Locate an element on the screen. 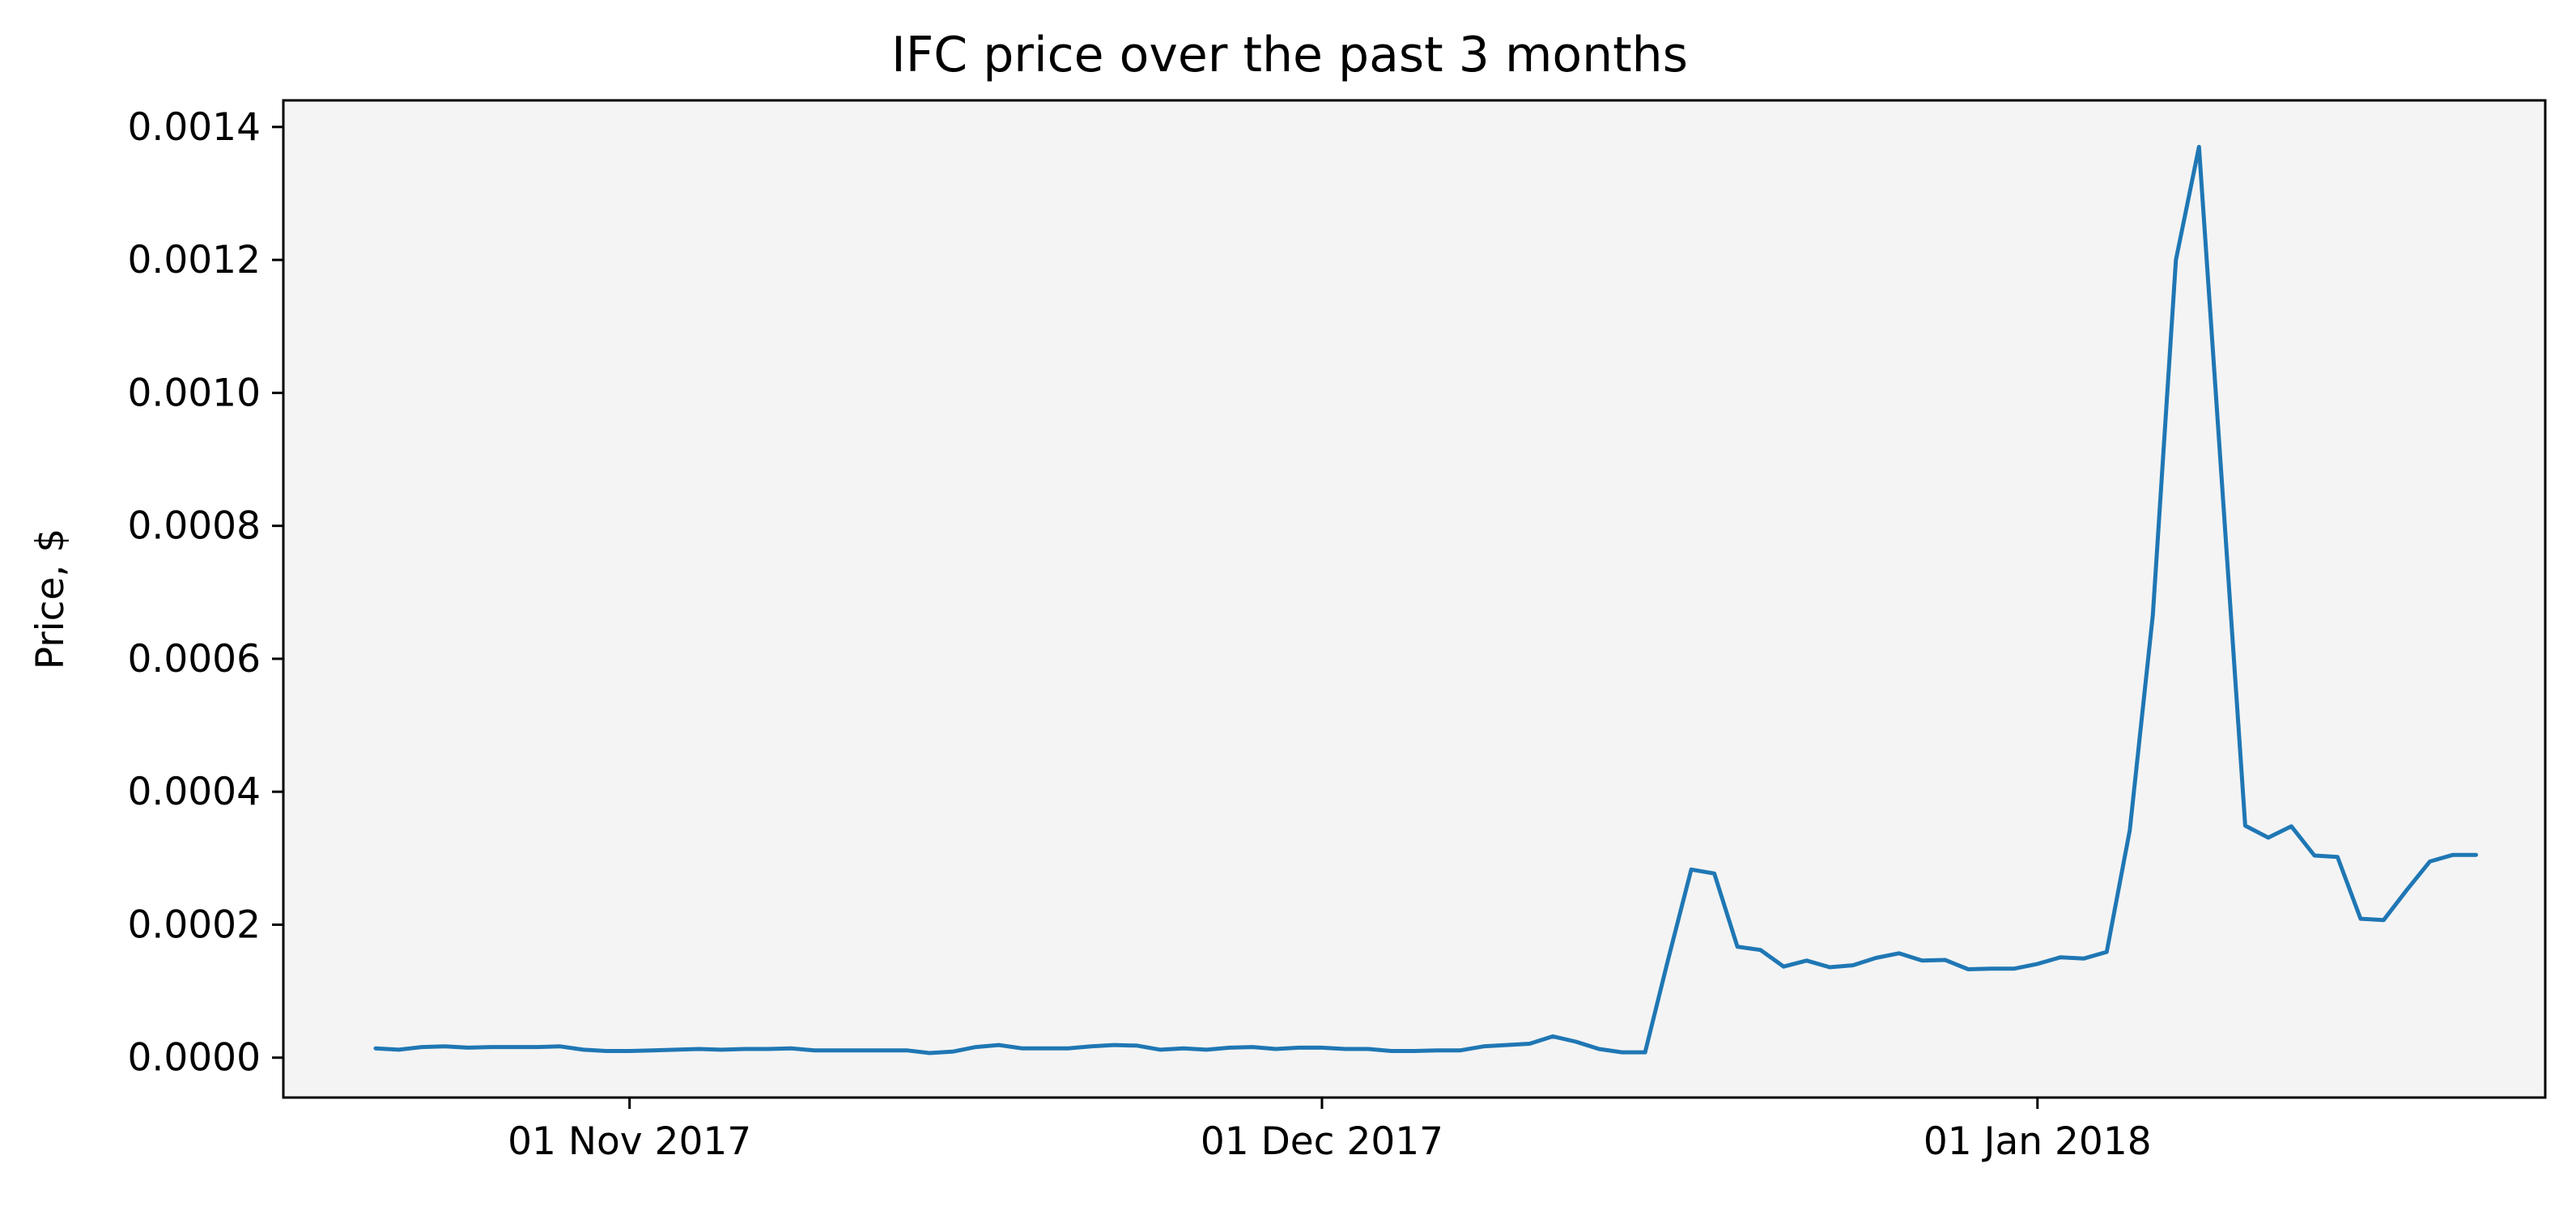  y-tick-label: 0.0000 is located at coordinates (194, 1058).